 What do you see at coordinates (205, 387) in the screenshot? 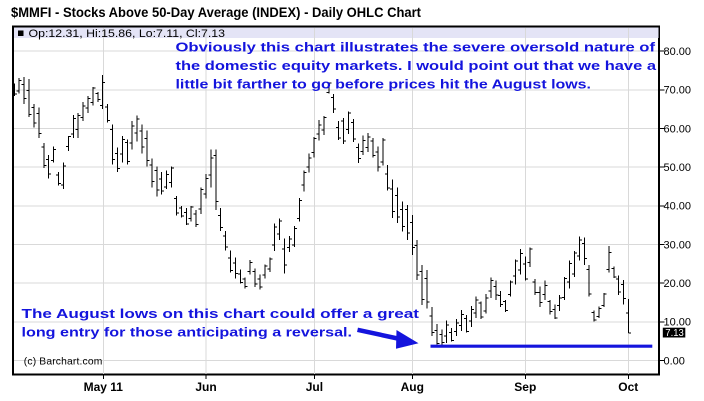
I see `svg-text: Jun` at bounding box center [205, 387].